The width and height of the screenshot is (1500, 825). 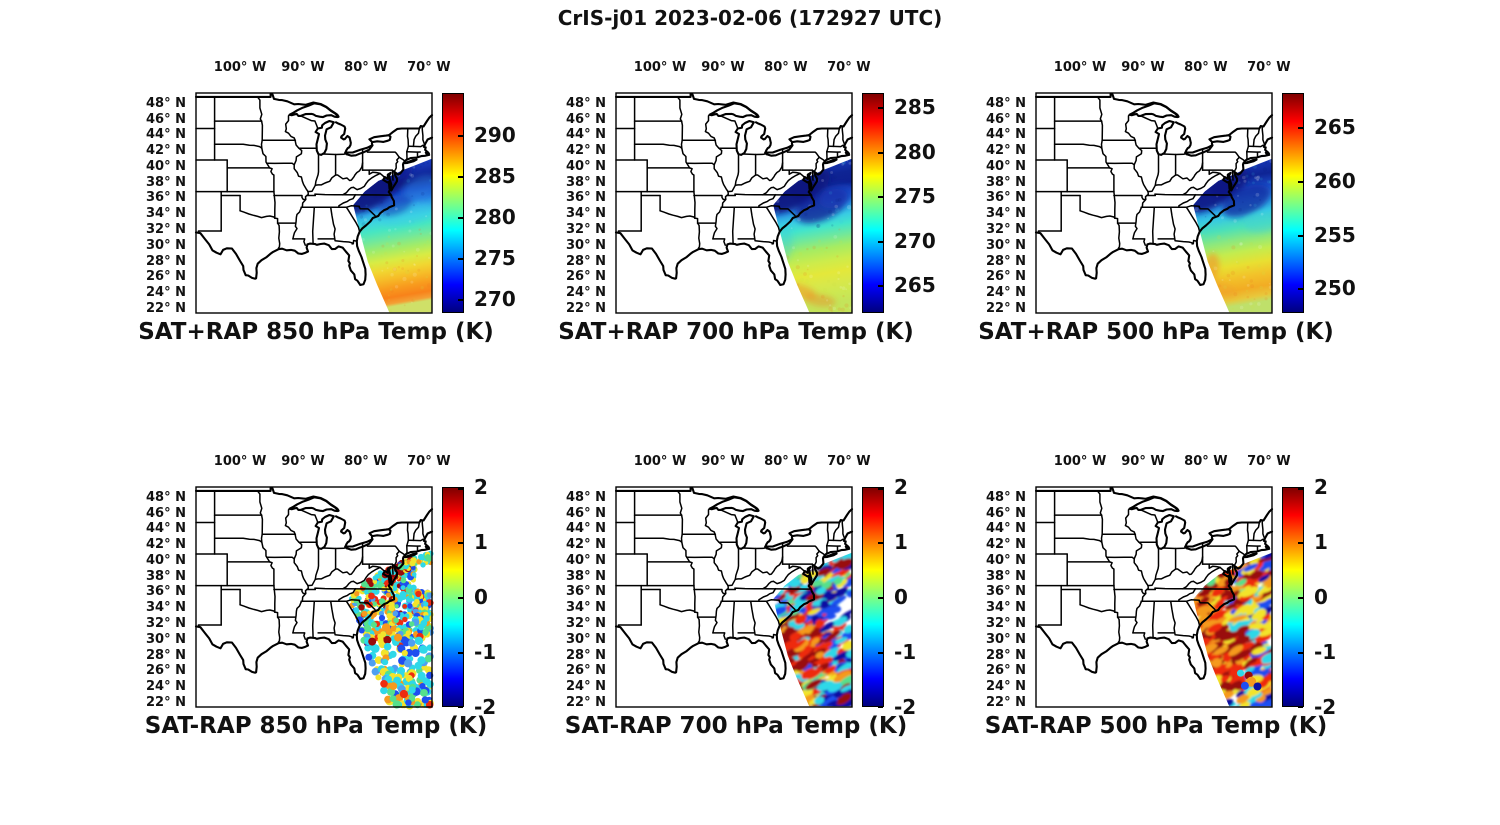 What do you see at coordinates (1325, 652) in the screenshot?
I see `colorbar-tick-label: -1` at bounding box center [1325, 652].